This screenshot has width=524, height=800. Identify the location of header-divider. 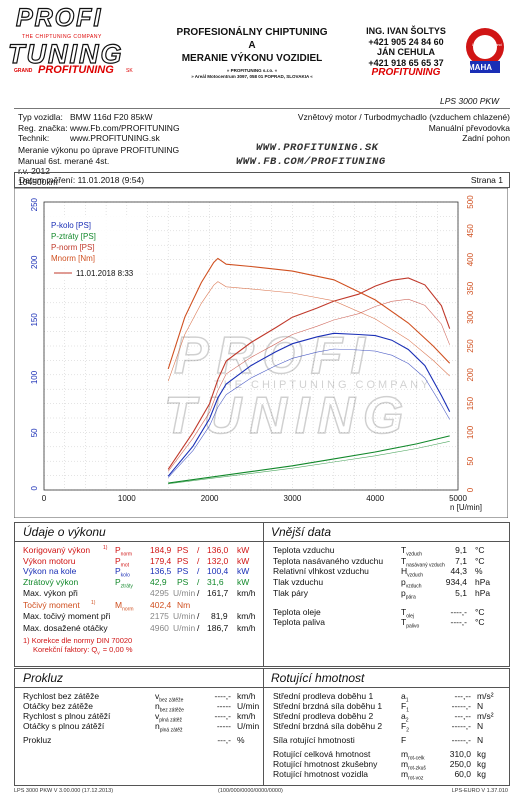
(262, 108).